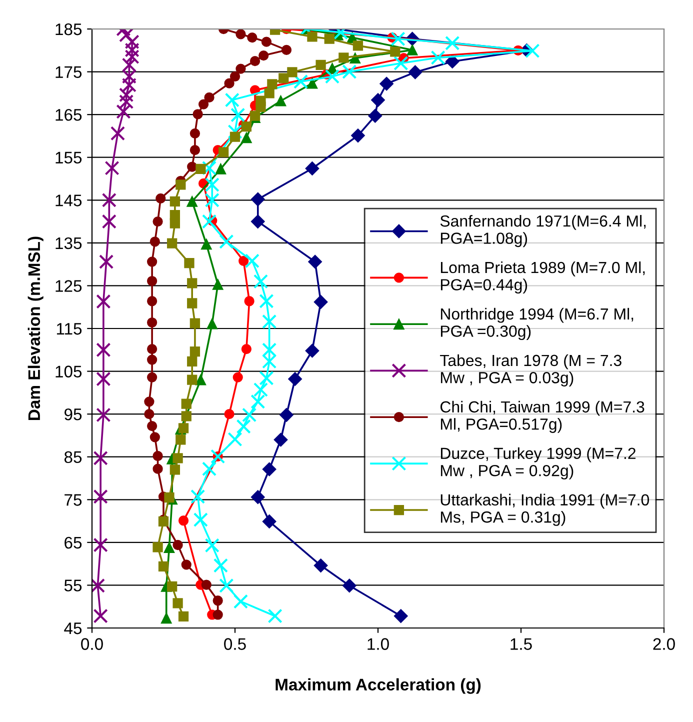 The height and width of the screenshot is (722, 693). Describe the element at coordinates (542, 416) in the screenshot. I see `legend-label: Chi Chi, Taiwan 1999 (M=7.3 Ml, PGA=0.517g)` at that location.